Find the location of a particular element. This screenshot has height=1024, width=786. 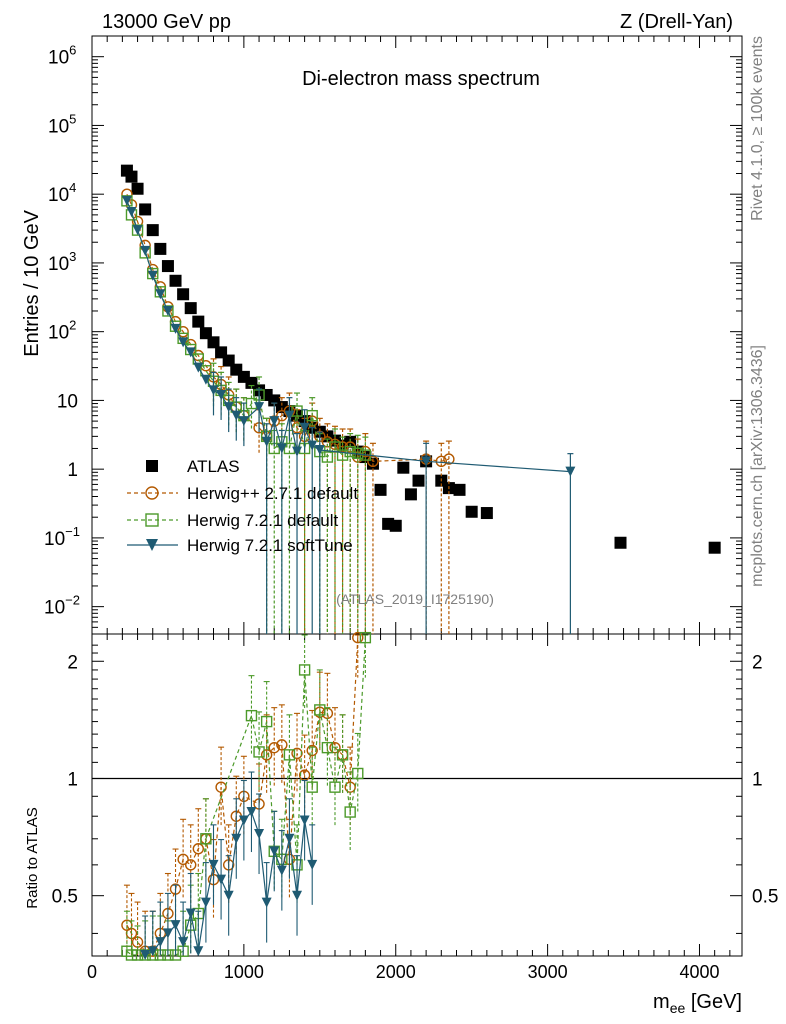

header-left: 13000 GeV pp is located at coordinates (166, 22).